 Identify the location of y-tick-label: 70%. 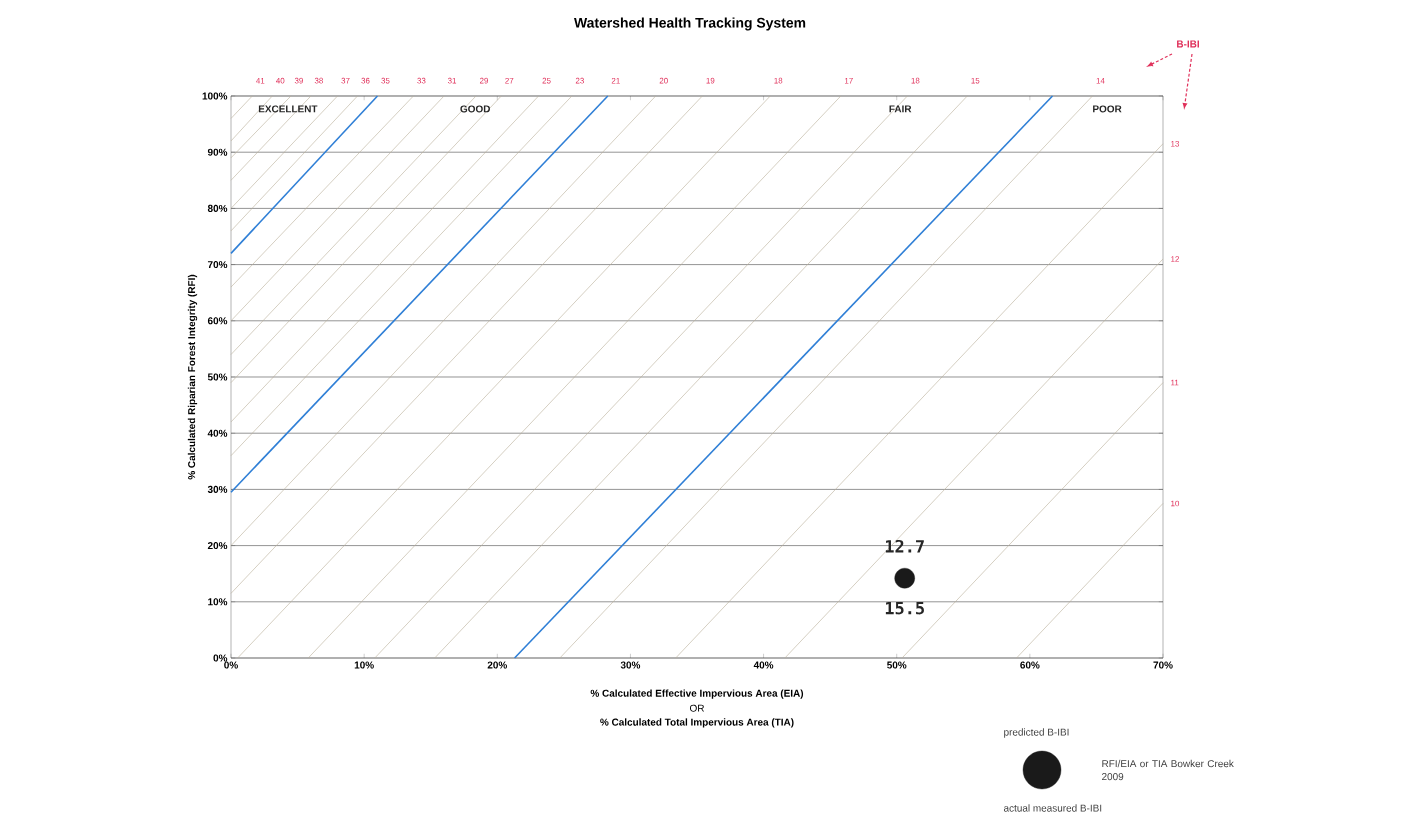
(217, 265).